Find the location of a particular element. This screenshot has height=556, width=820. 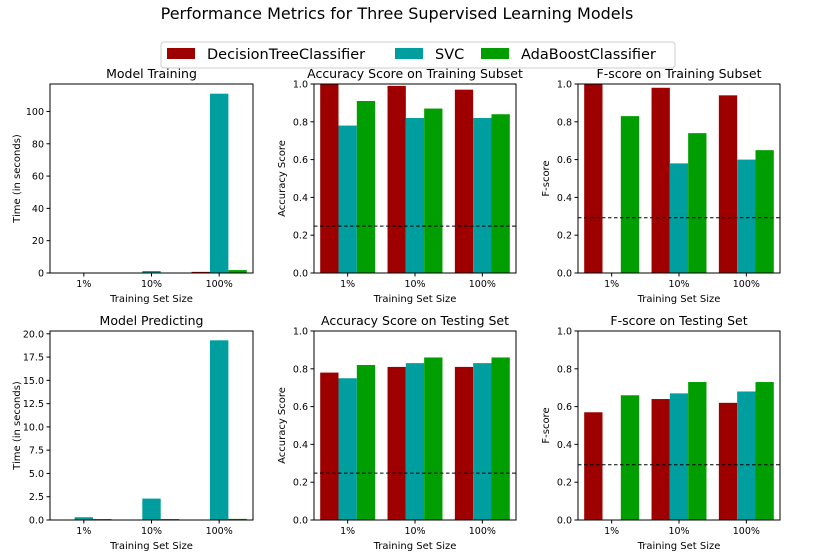

y-tick-label: 2.5 is located at coordinates (36, 497).